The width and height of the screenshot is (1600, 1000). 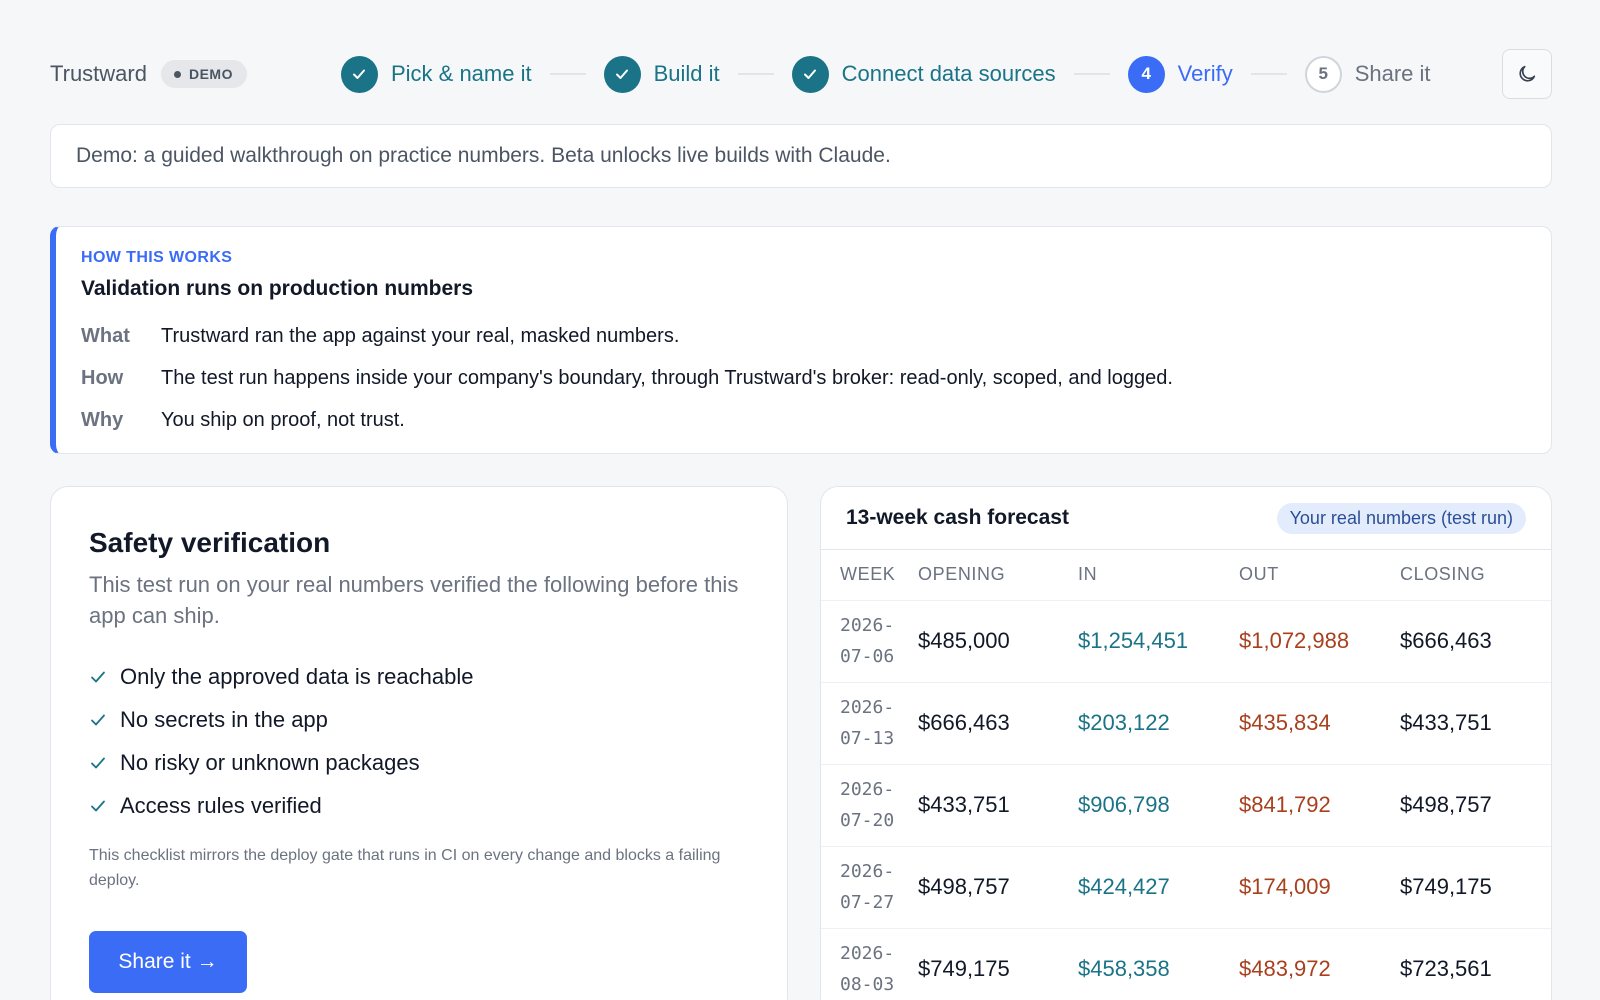 I want to click on theme-toggle-button, so click(x=1527, y=74).